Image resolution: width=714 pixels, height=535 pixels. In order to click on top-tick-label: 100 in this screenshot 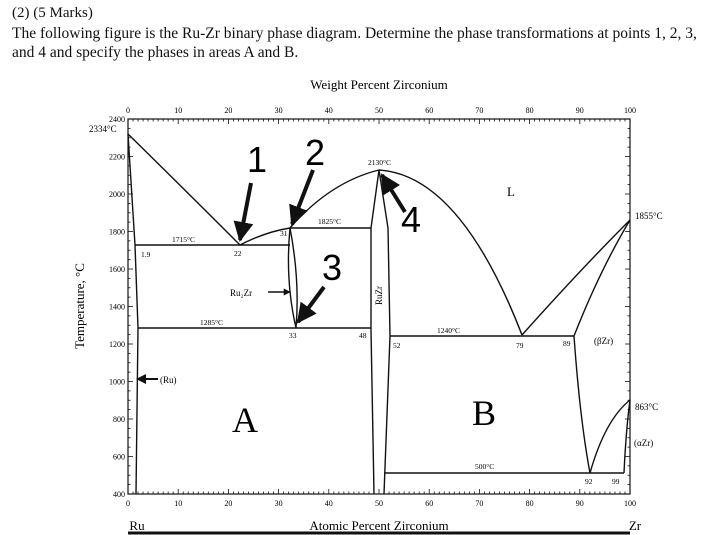, I will do `click(630, 110)`.